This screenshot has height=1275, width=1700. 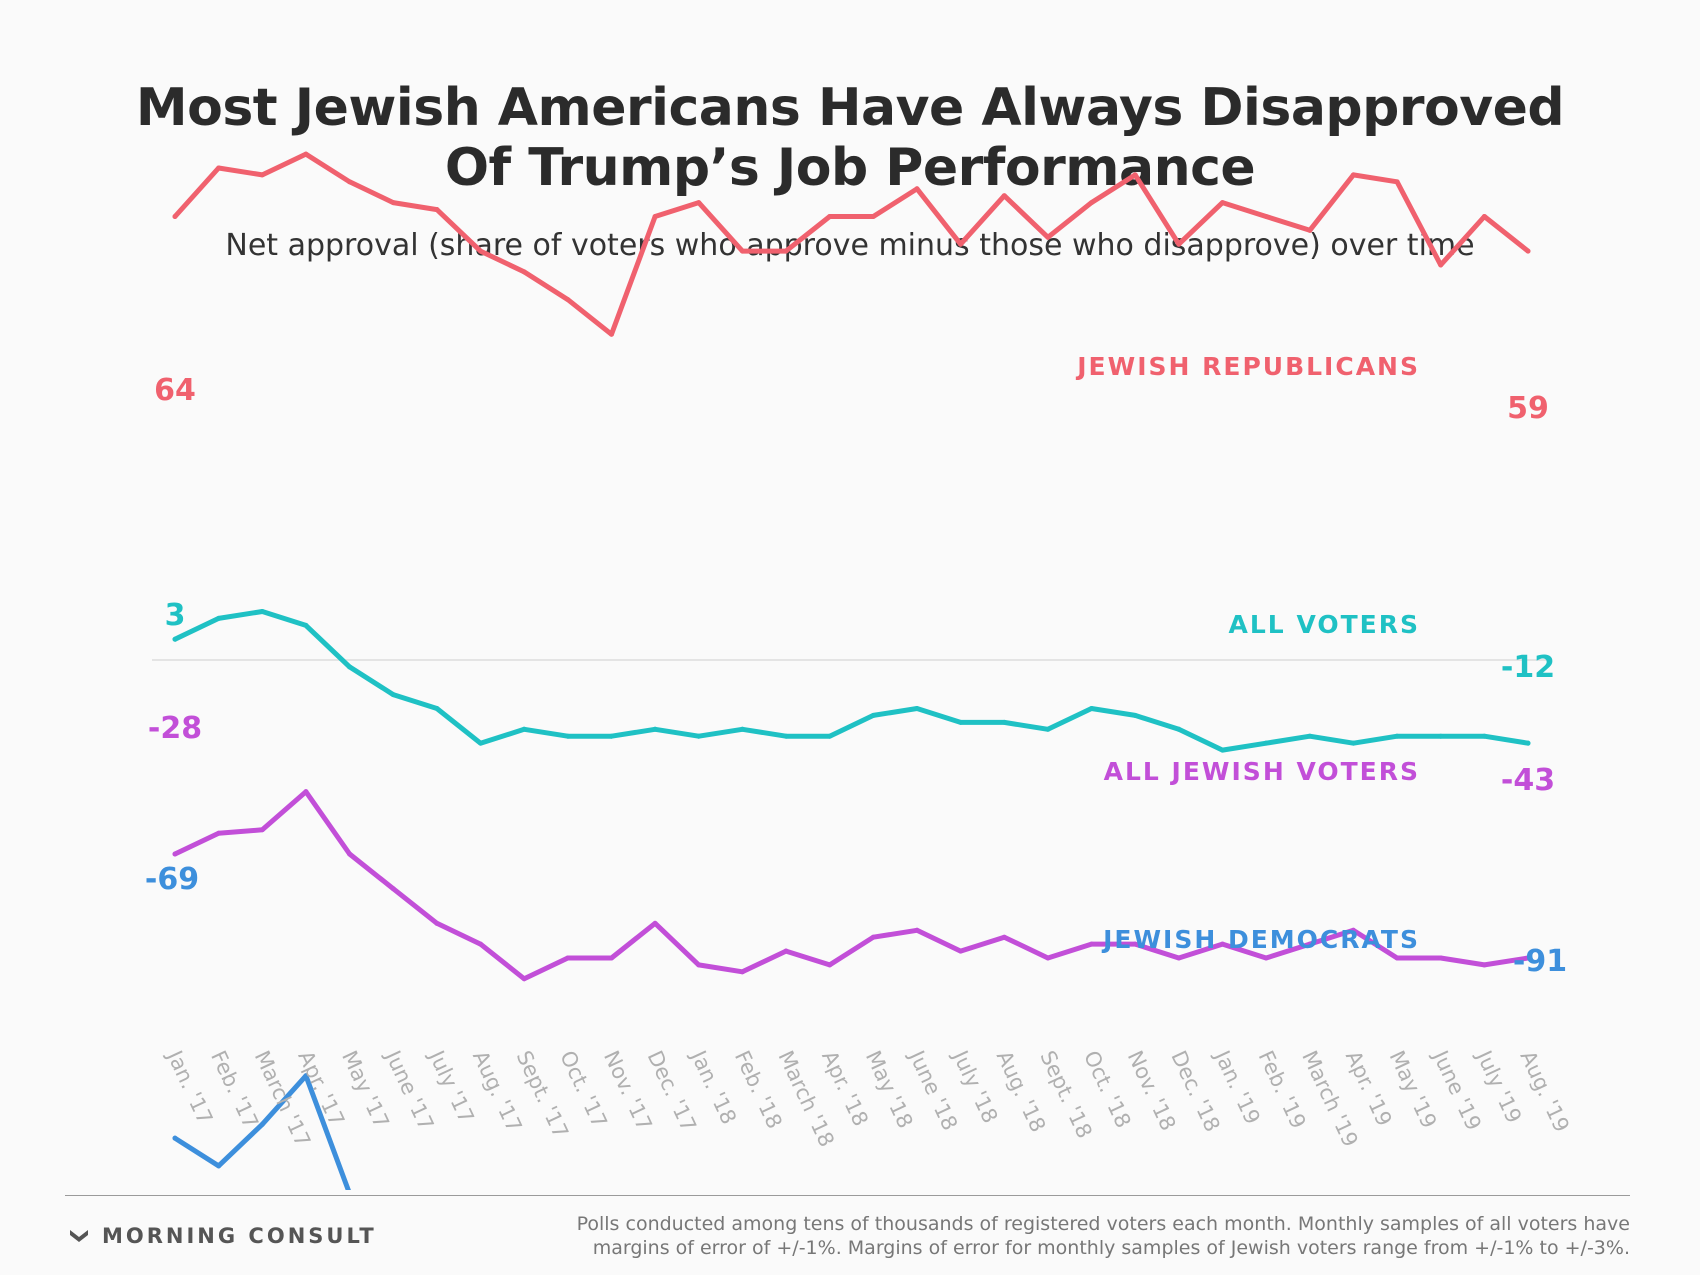 I want to click on end-value-label-jewish-democrats: -91, so click(x=1540, y=961).